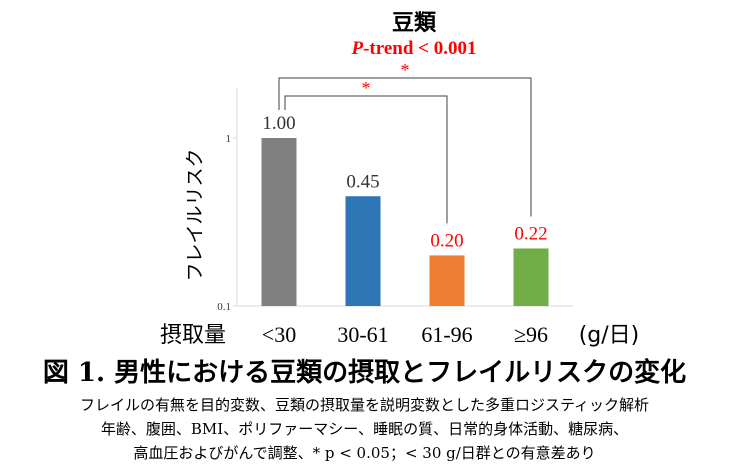  Describe the element at coordinates (446, 334) in the screenshot. I see `x-tick-label: 61-96` at that location.